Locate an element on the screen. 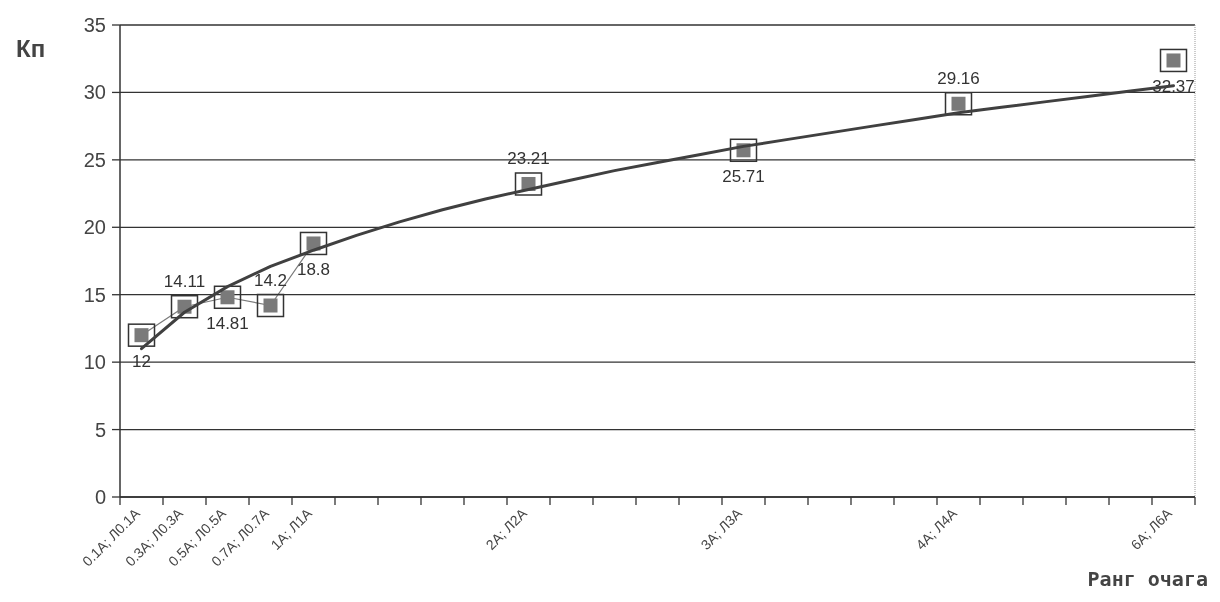 The width and height of the screenshot is (1220, 602). y-tick-label: 20 is located at coordinates (94, 227).